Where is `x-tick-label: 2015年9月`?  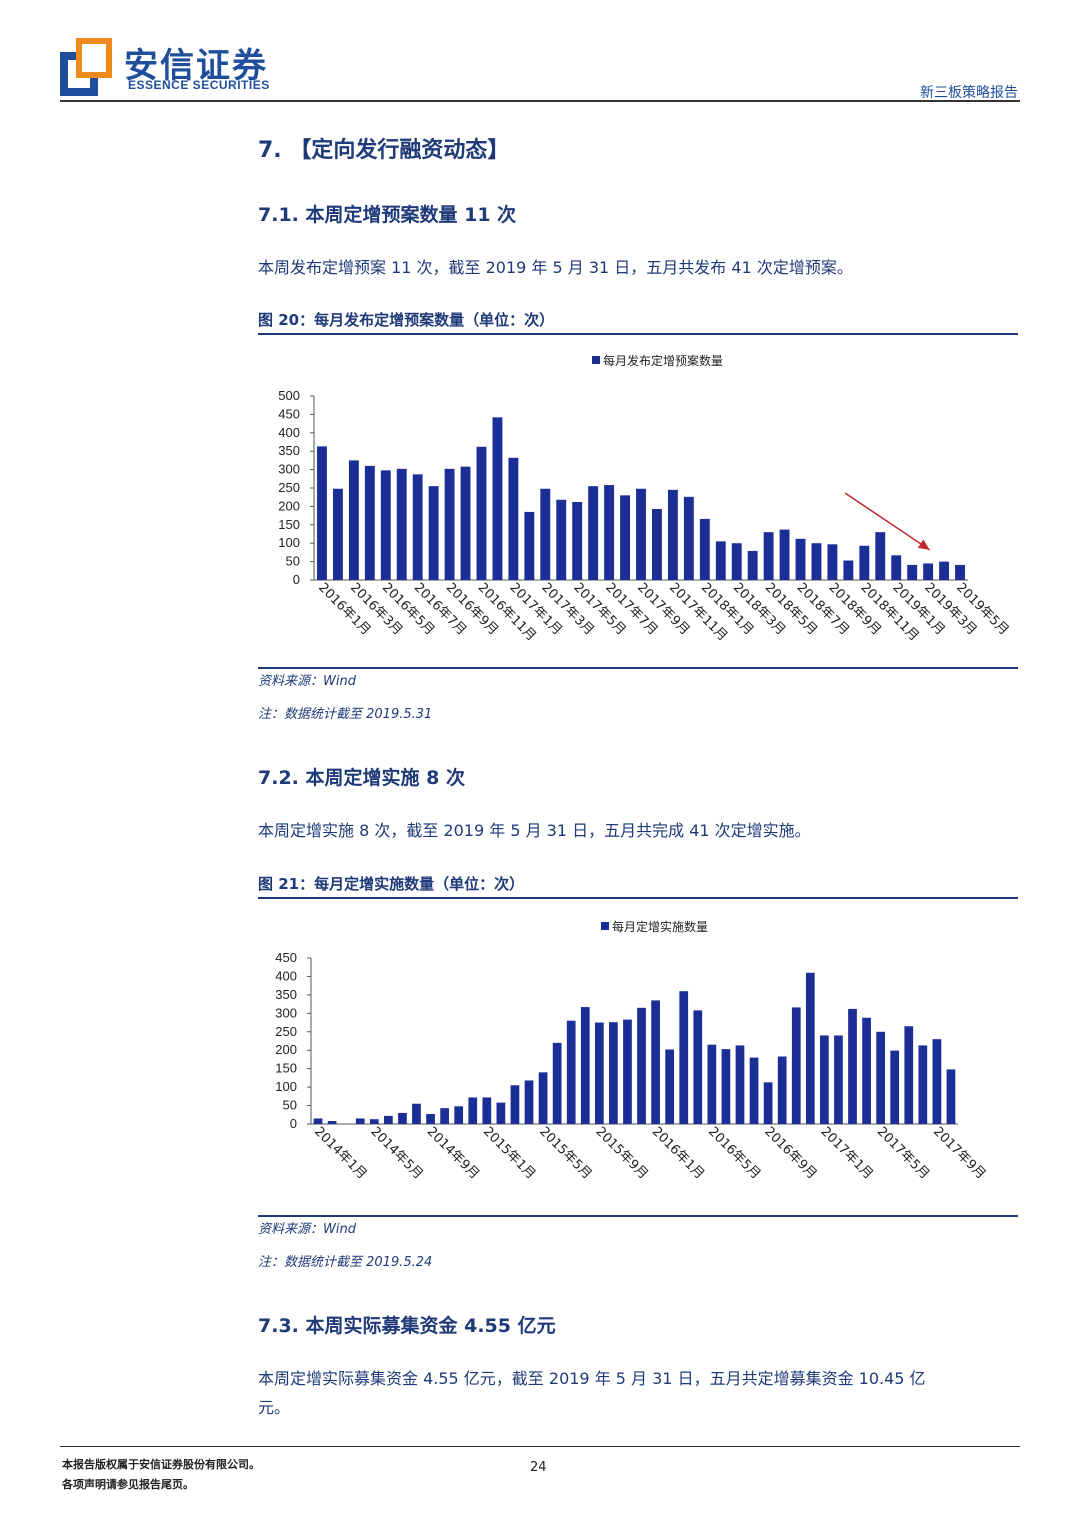 x-tick-label: 2015年9月 is located at coordinates (622, 1153).